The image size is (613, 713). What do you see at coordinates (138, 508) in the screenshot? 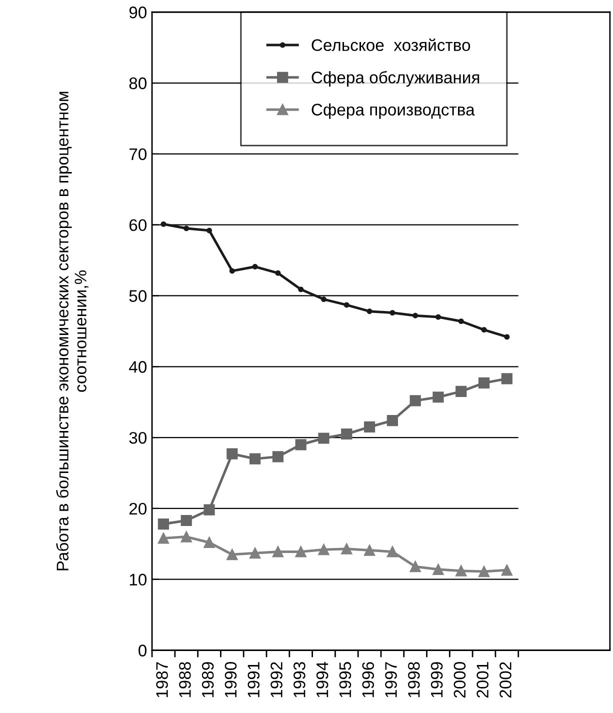
I see `y-tick-label: 20` at bounding box center [138, 508].